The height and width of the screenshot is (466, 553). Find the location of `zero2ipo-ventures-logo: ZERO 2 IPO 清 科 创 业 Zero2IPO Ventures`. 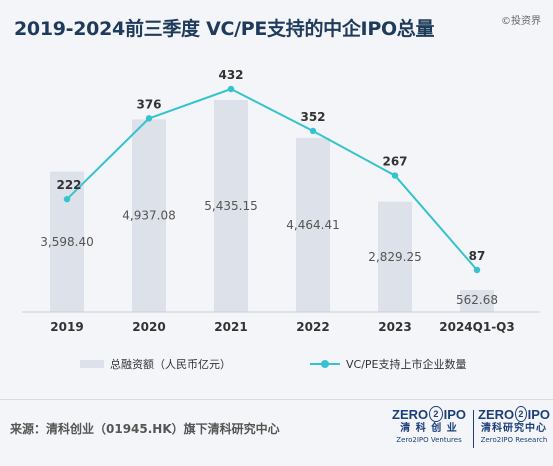

zero2ipo-ventures-logo: ZERO 2 IPO 清 科 创 业 Zero2IPO Ventures is located at coordinates (429, 425).